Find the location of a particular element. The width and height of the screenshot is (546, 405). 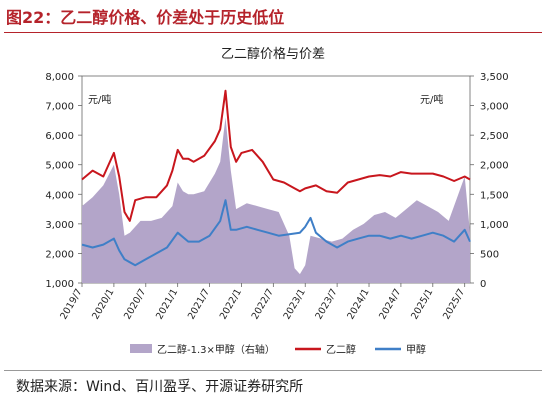

source-divider is located at coordinates (273, 370).